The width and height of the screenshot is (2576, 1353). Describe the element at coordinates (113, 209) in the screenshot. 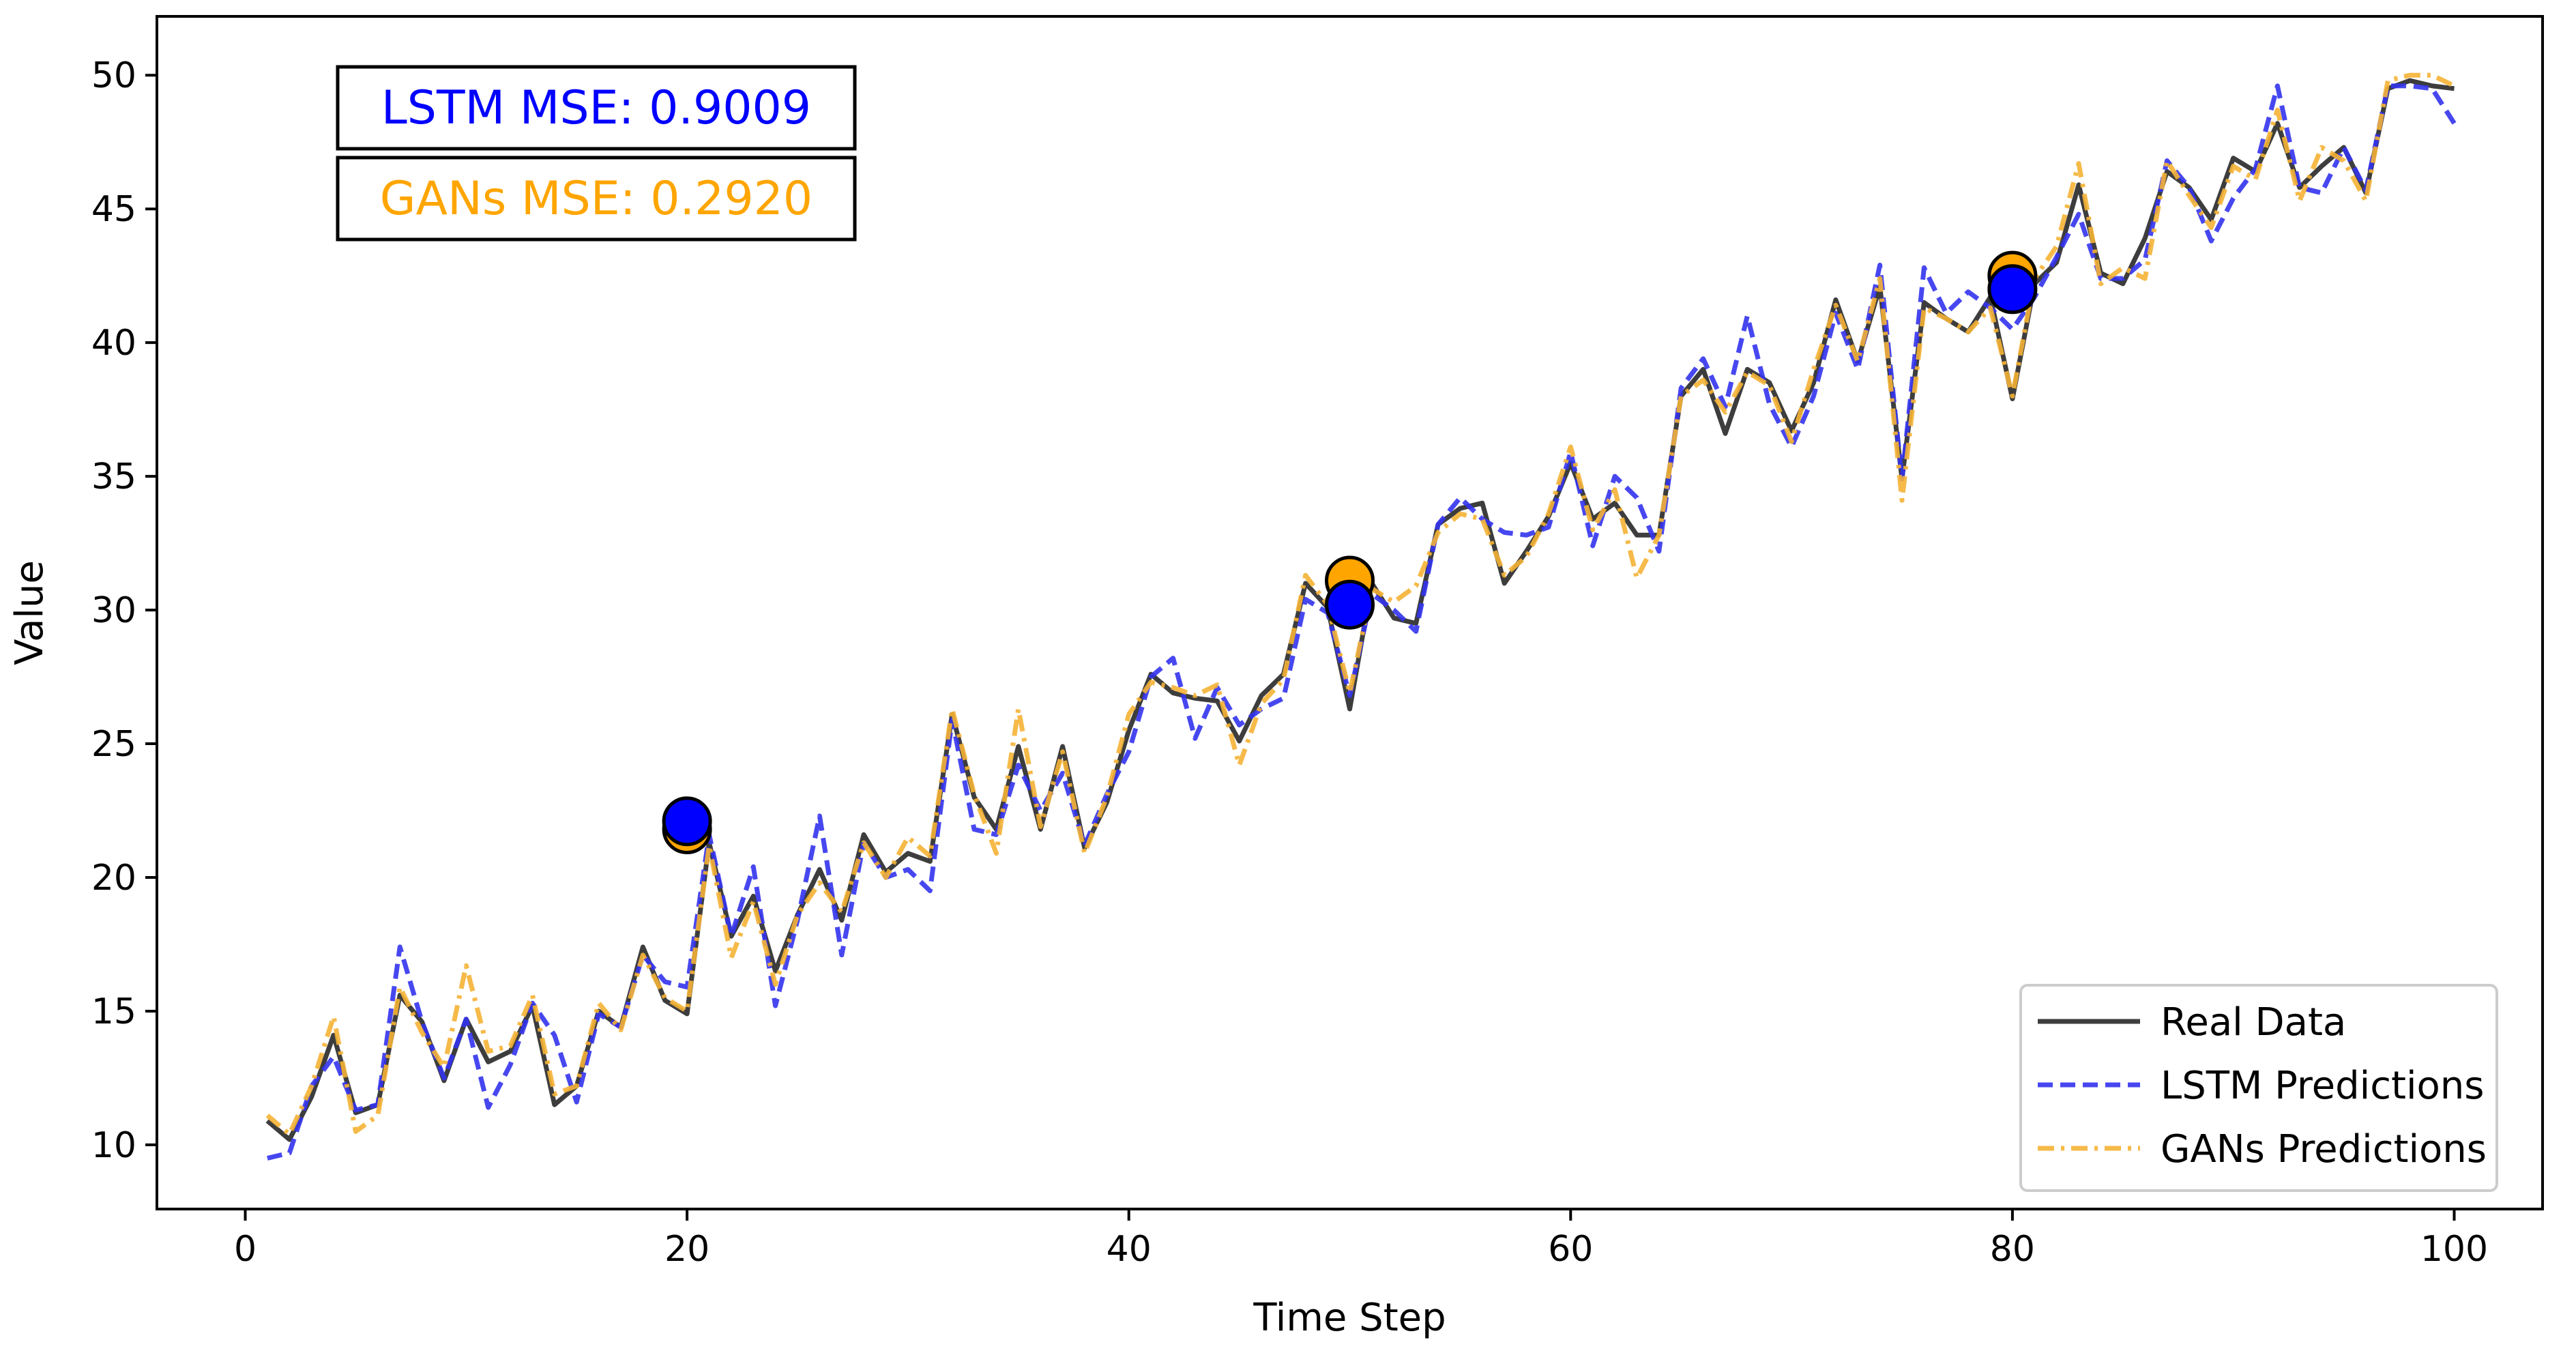

I see `y-tick-label: 45` at that location.